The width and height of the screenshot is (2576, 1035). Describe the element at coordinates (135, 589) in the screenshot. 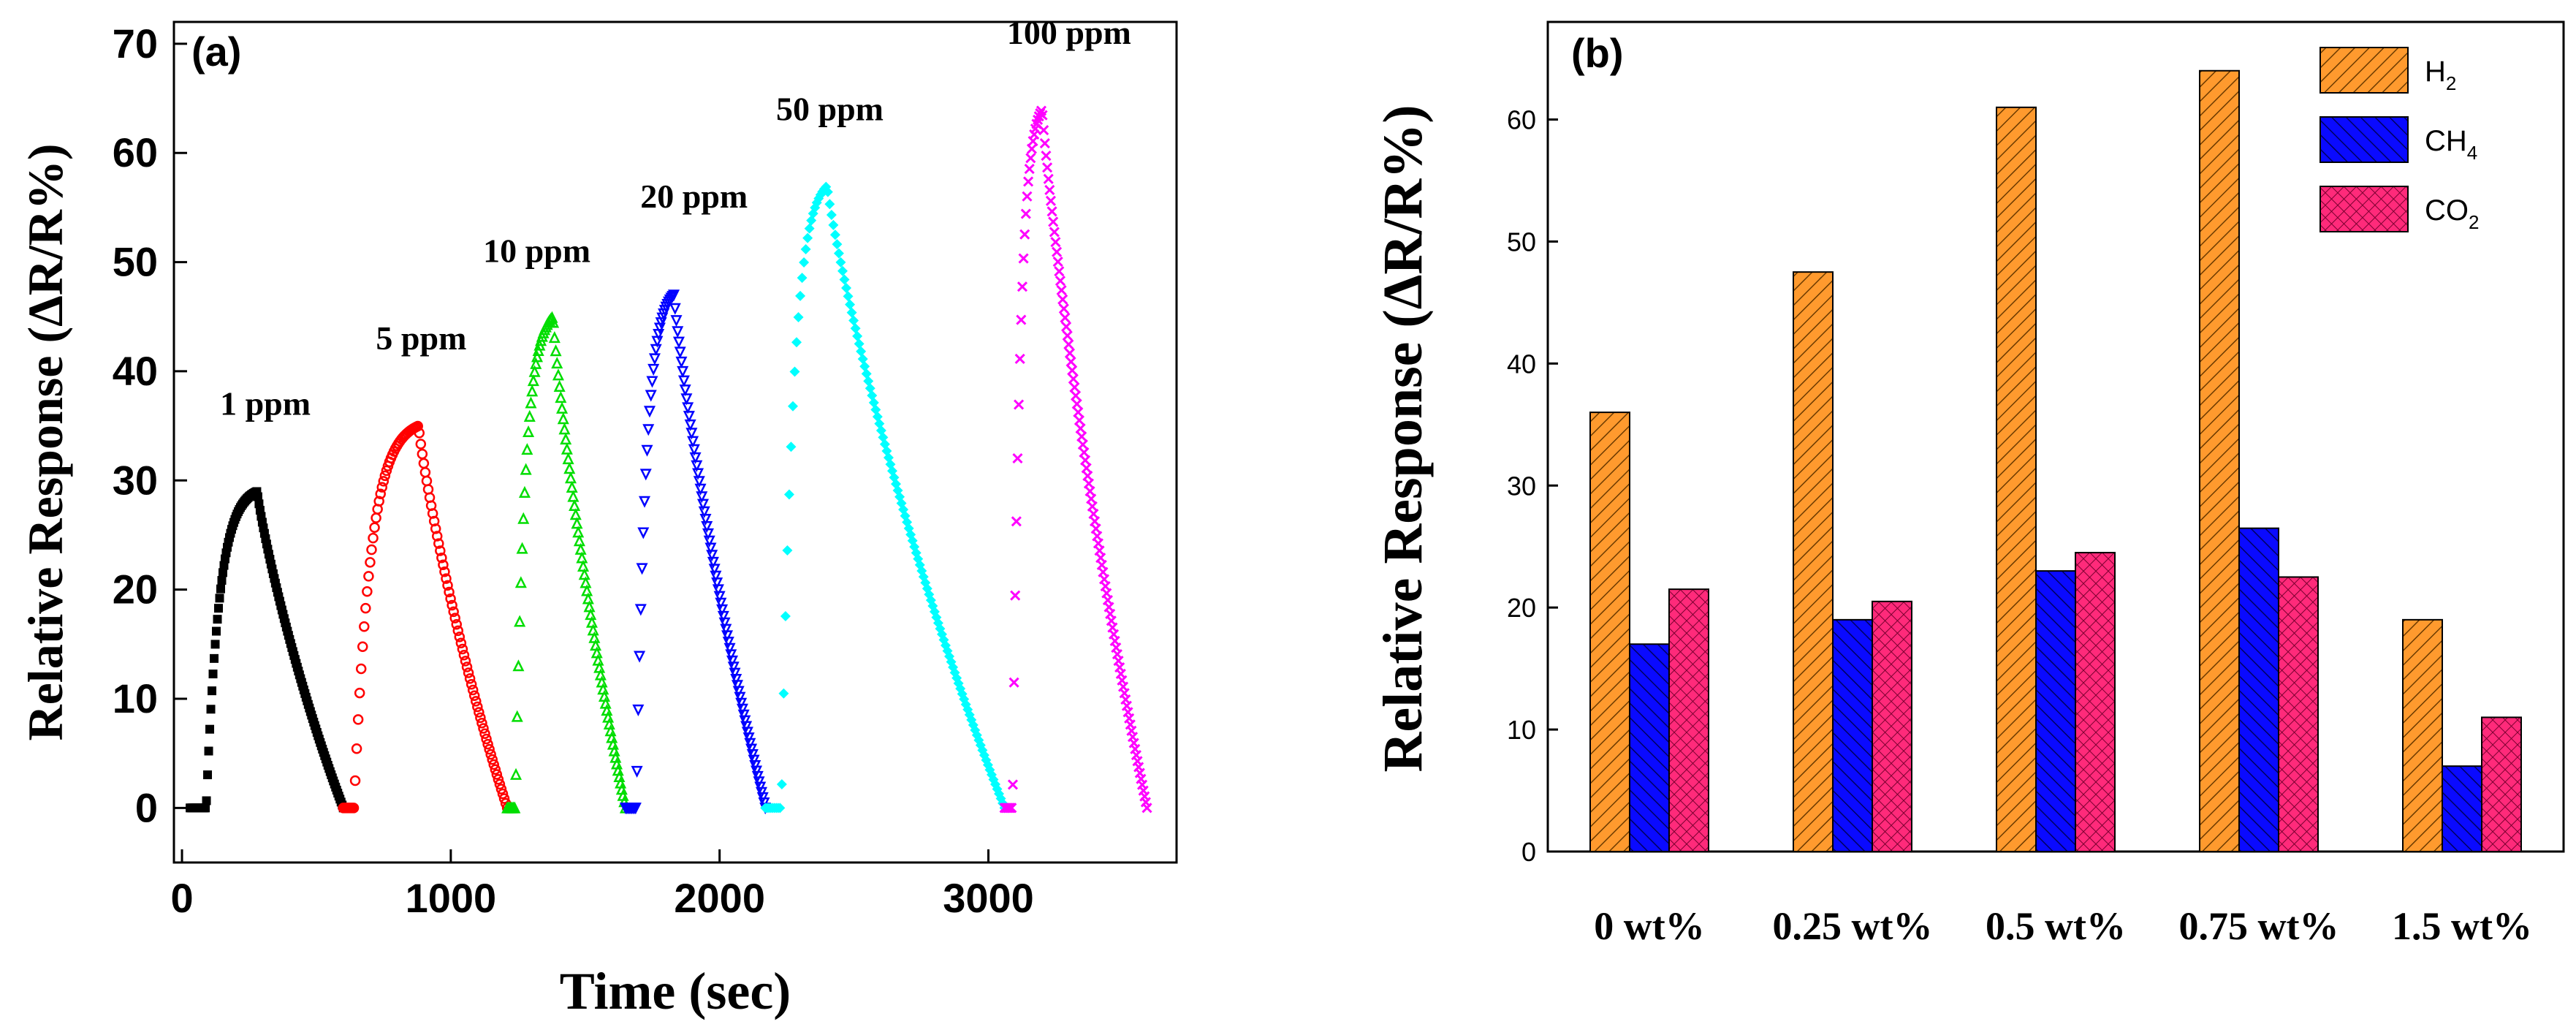

I see `panel-a-y-tick-label: 20` at that location.